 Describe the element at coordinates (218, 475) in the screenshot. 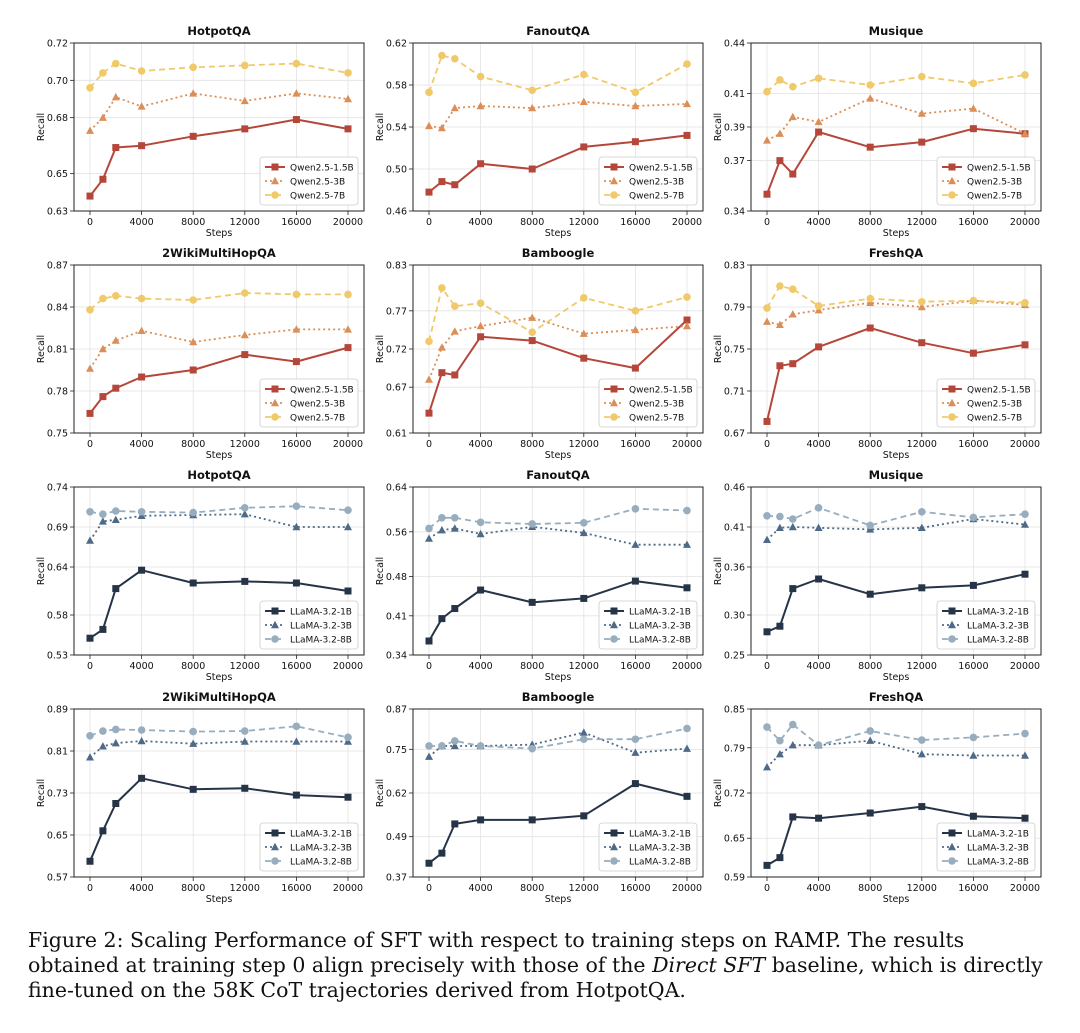

I see `subplot-title: HotpotQA` at that location.